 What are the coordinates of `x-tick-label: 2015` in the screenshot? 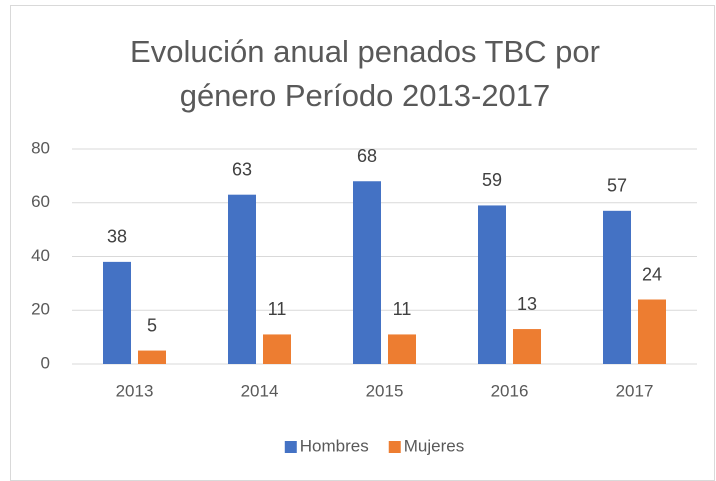 It's located at (385, 390).